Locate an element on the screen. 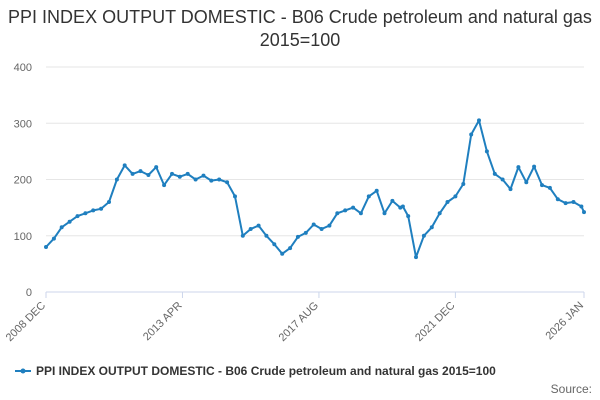 The height and width of the screenshot is (400, 600). y-tick-label: 0 is located at coordinates (29, 293).